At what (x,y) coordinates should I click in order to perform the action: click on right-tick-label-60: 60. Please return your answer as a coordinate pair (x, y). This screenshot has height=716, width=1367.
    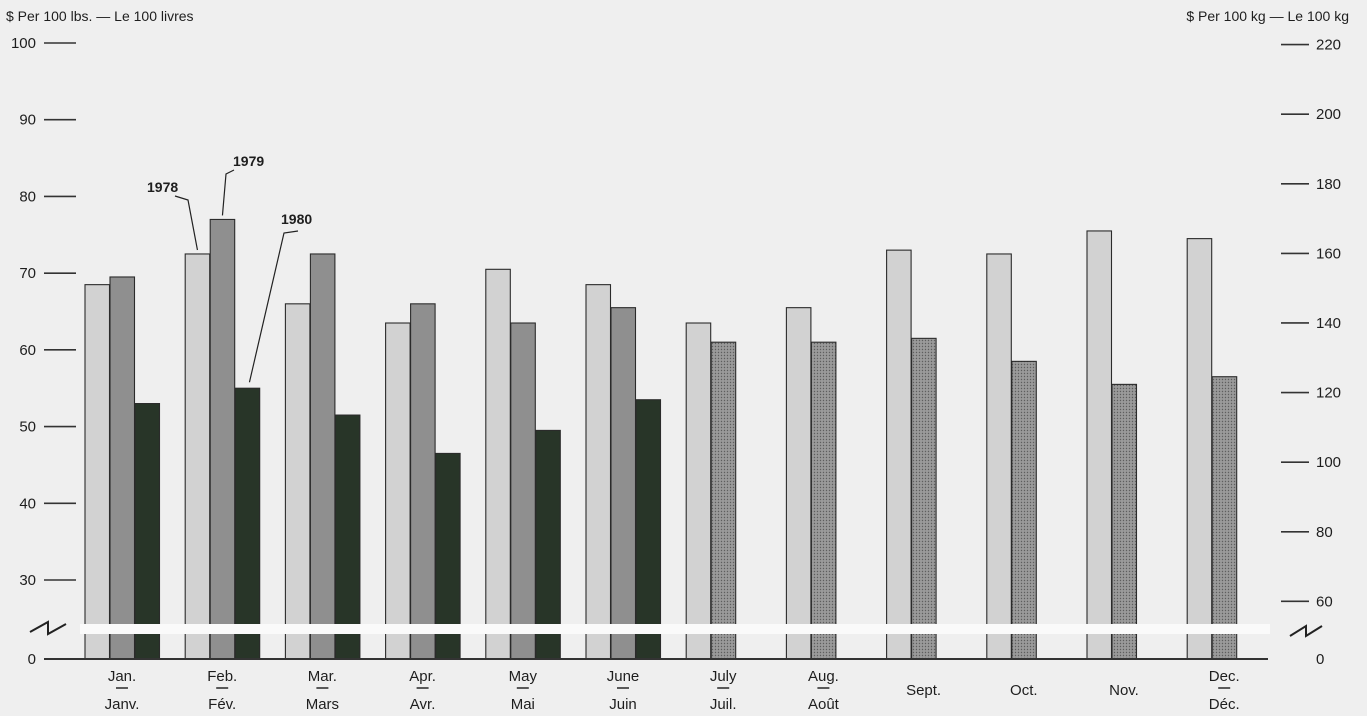
    Looking at the image, I should click on (1324, 601).